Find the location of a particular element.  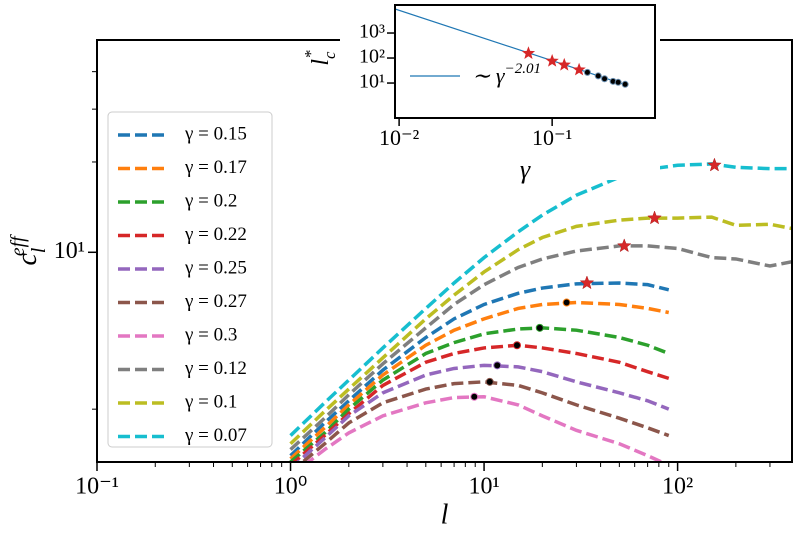

inset-x-tick-label: 10⁻² is located at coordinates (399, 137).